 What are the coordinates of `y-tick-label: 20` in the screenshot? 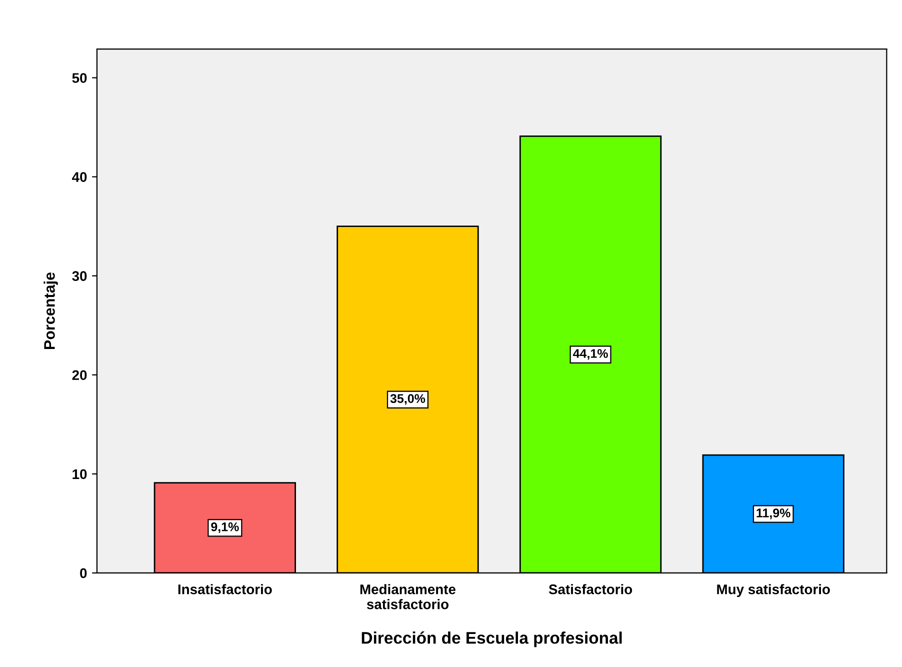 It's located at (79, 375).